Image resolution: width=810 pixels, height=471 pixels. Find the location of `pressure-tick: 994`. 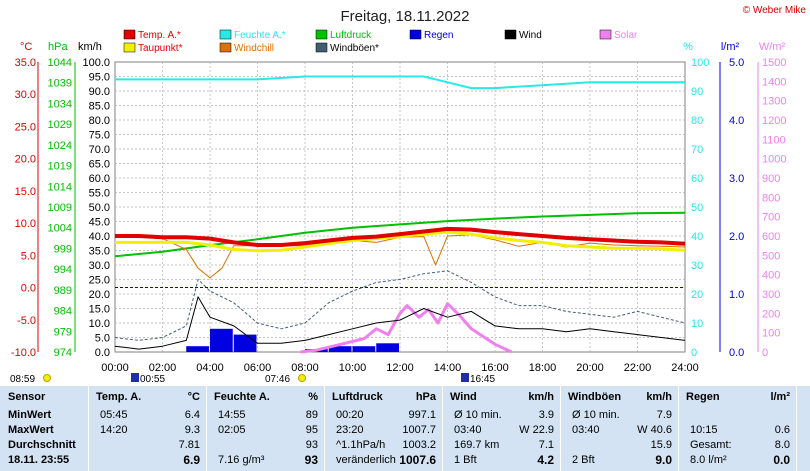

pressure-tick: 994 is located at coordinates (63, 270).